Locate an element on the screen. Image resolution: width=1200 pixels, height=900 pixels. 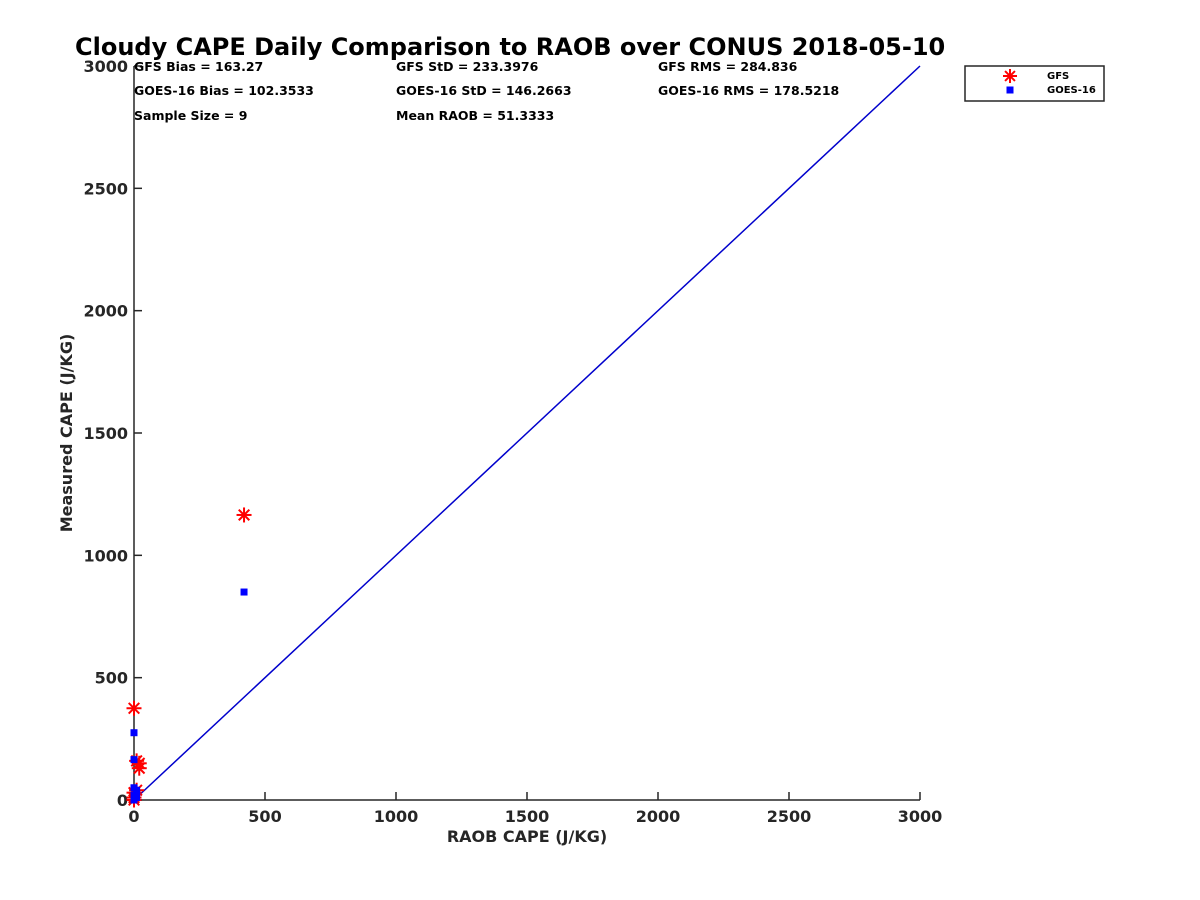
x-tick-label: 1500 is located at coordinates (527, 816).